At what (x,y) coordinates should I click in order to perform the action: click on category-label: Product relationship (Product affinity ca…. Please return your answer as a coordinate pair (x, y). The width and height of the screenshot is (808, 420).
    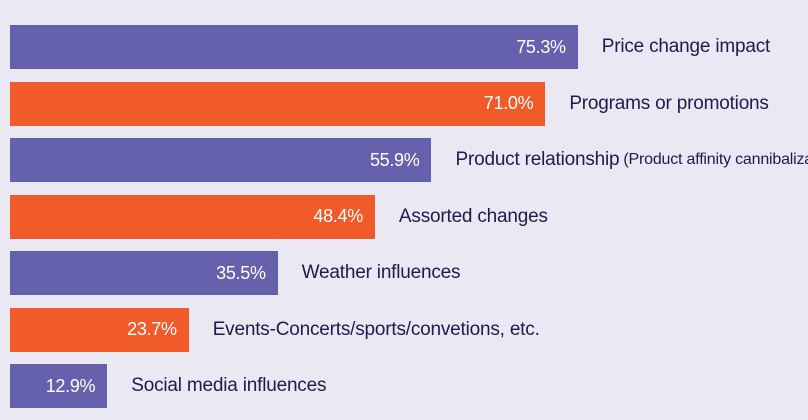
    Looking at the image, I should click on (631, 160).